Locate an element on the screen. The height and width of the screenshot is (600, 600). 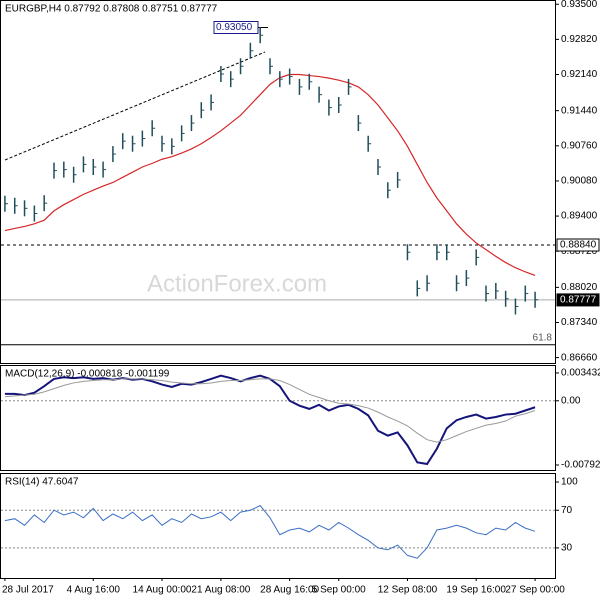
y-tick-label: 100 is located at coordinates (569, 482).